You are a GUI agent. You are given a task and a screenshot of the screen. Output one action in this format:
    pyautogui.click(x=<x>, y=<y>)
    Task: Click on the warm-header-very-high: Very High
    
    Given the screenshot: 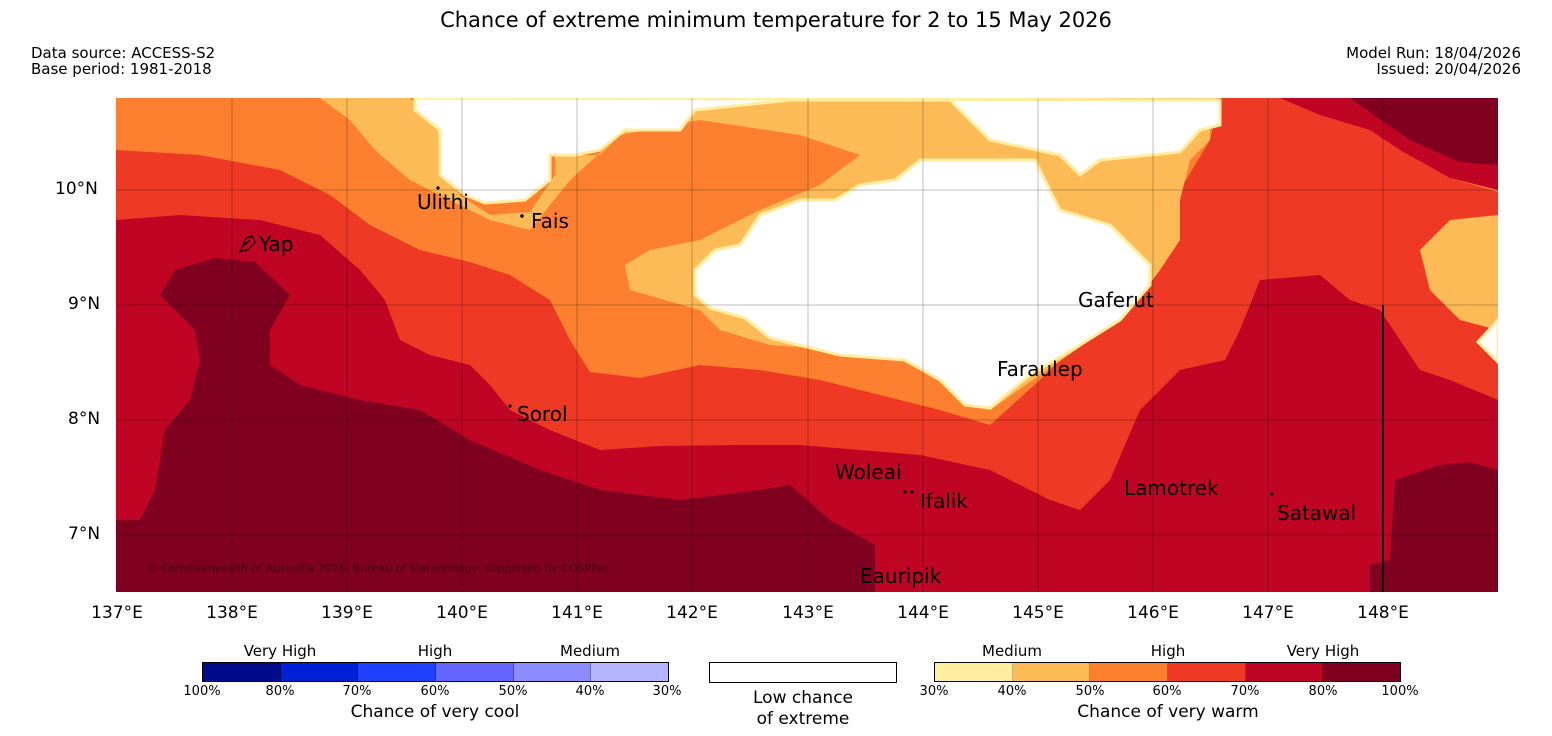 What is the action you would take?
    pyautogui.click(x=1323, y=651)
    